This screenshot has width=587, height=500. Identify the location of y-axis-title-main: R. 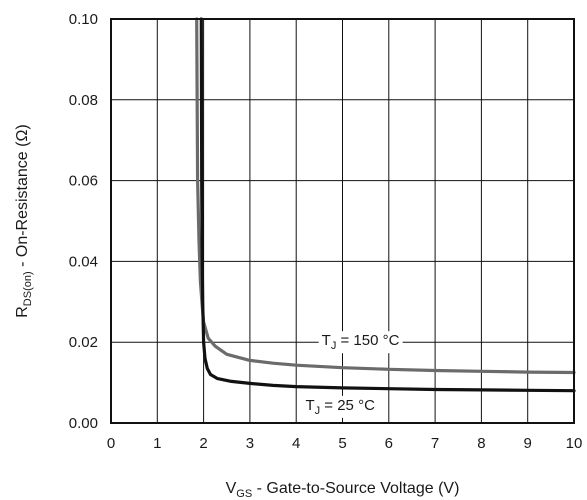
(22, 312).